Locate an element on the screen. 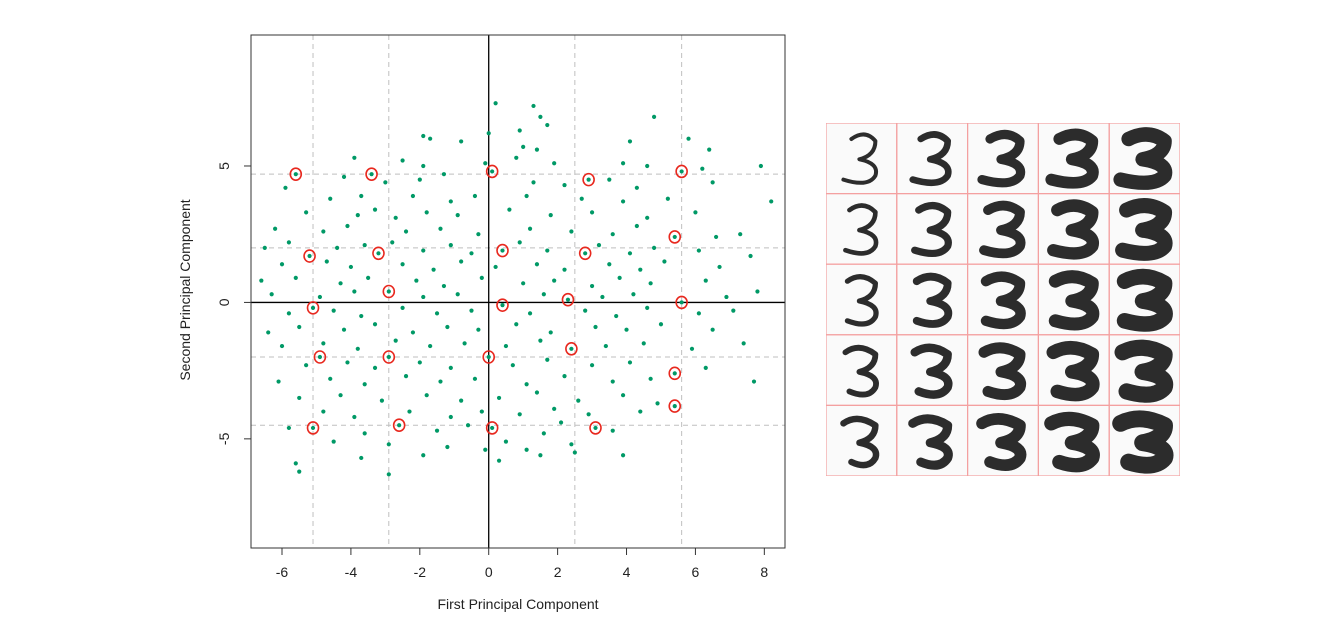 The image size is (1324, 629). y-tick-label: 0 is located at coordinates (224, 302).